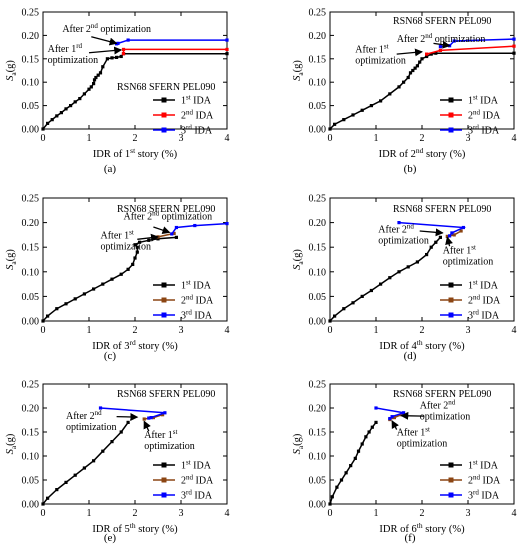 The height and width of the screenshot is (550, 517). Describe the element at coordinates (470, 301) in the screenshot. I see `legend-label-text: 2` at that location.